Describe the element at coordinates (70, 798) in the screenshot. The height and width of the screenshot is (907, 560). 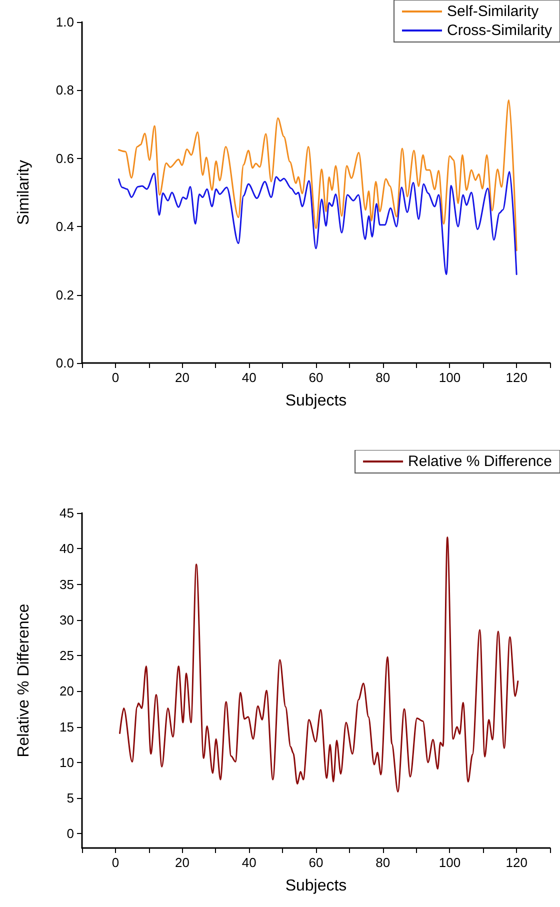
I see `y-tick-label: 5` at that location.